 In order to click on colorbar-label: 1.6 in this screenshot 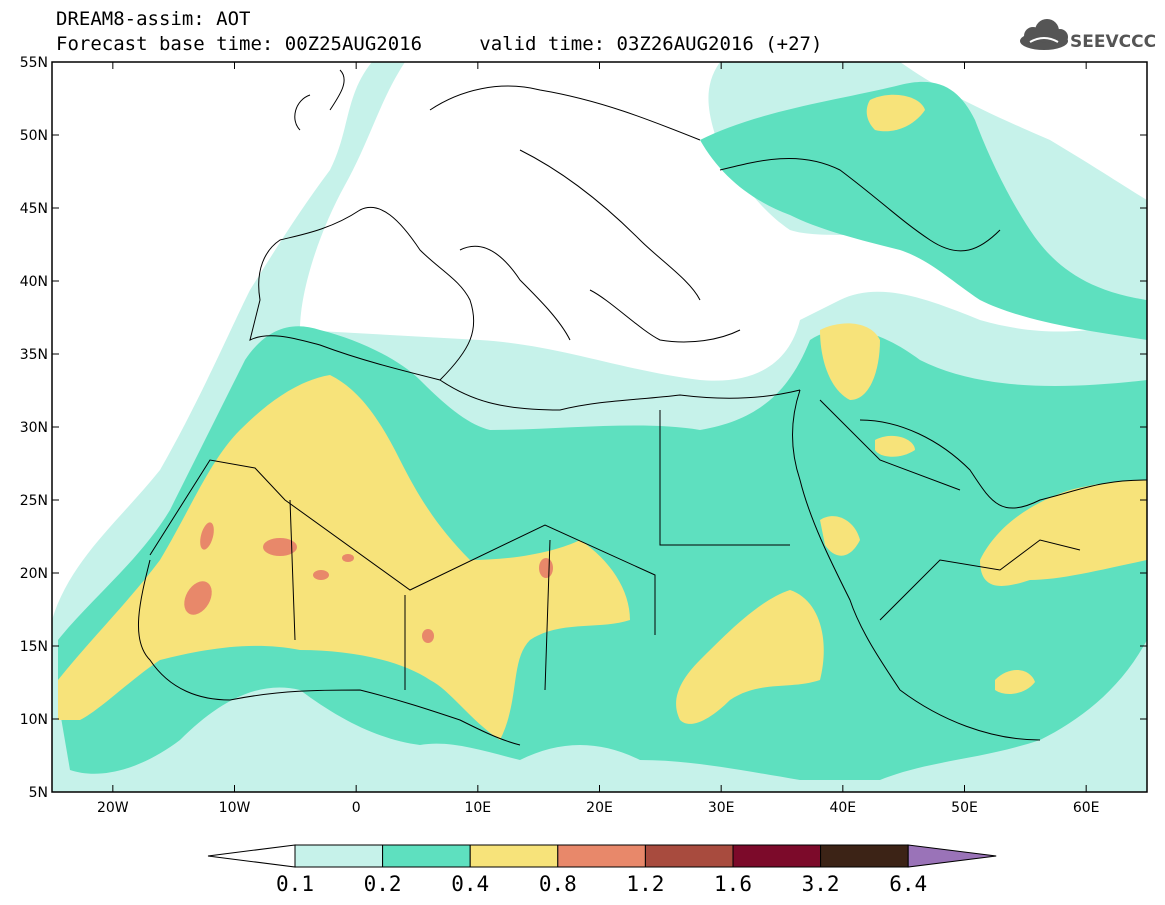, I will do `click(733, 884)`.